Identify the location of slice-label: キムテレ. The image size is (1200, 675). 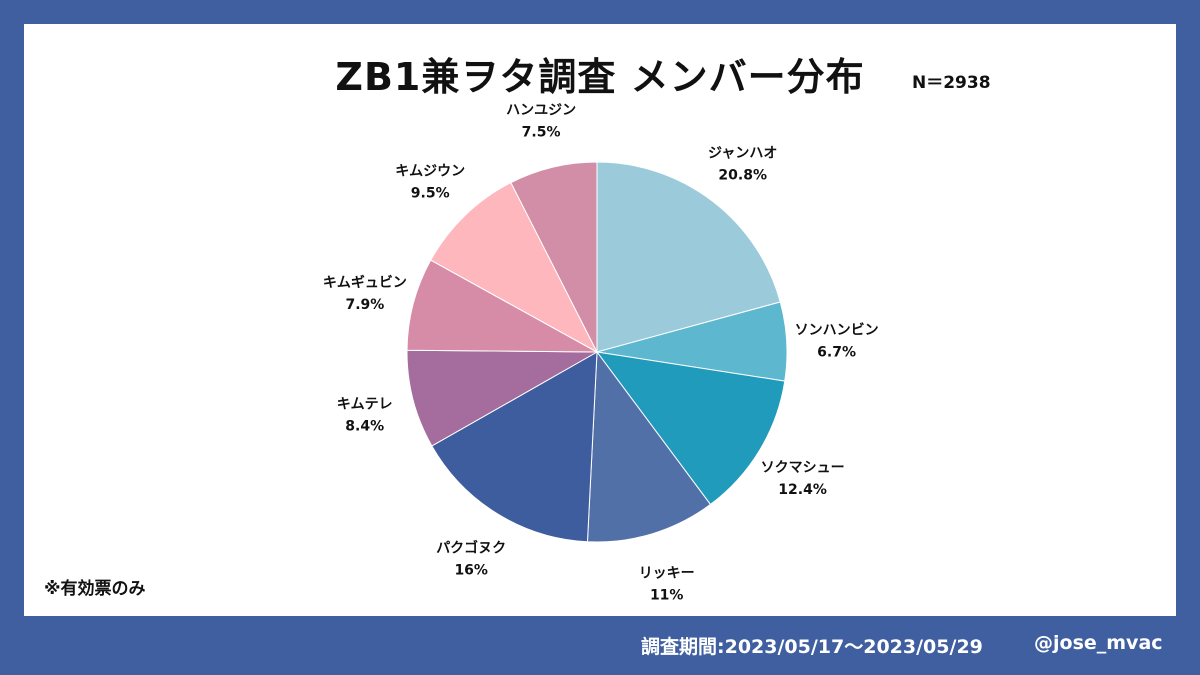
(365, 404).